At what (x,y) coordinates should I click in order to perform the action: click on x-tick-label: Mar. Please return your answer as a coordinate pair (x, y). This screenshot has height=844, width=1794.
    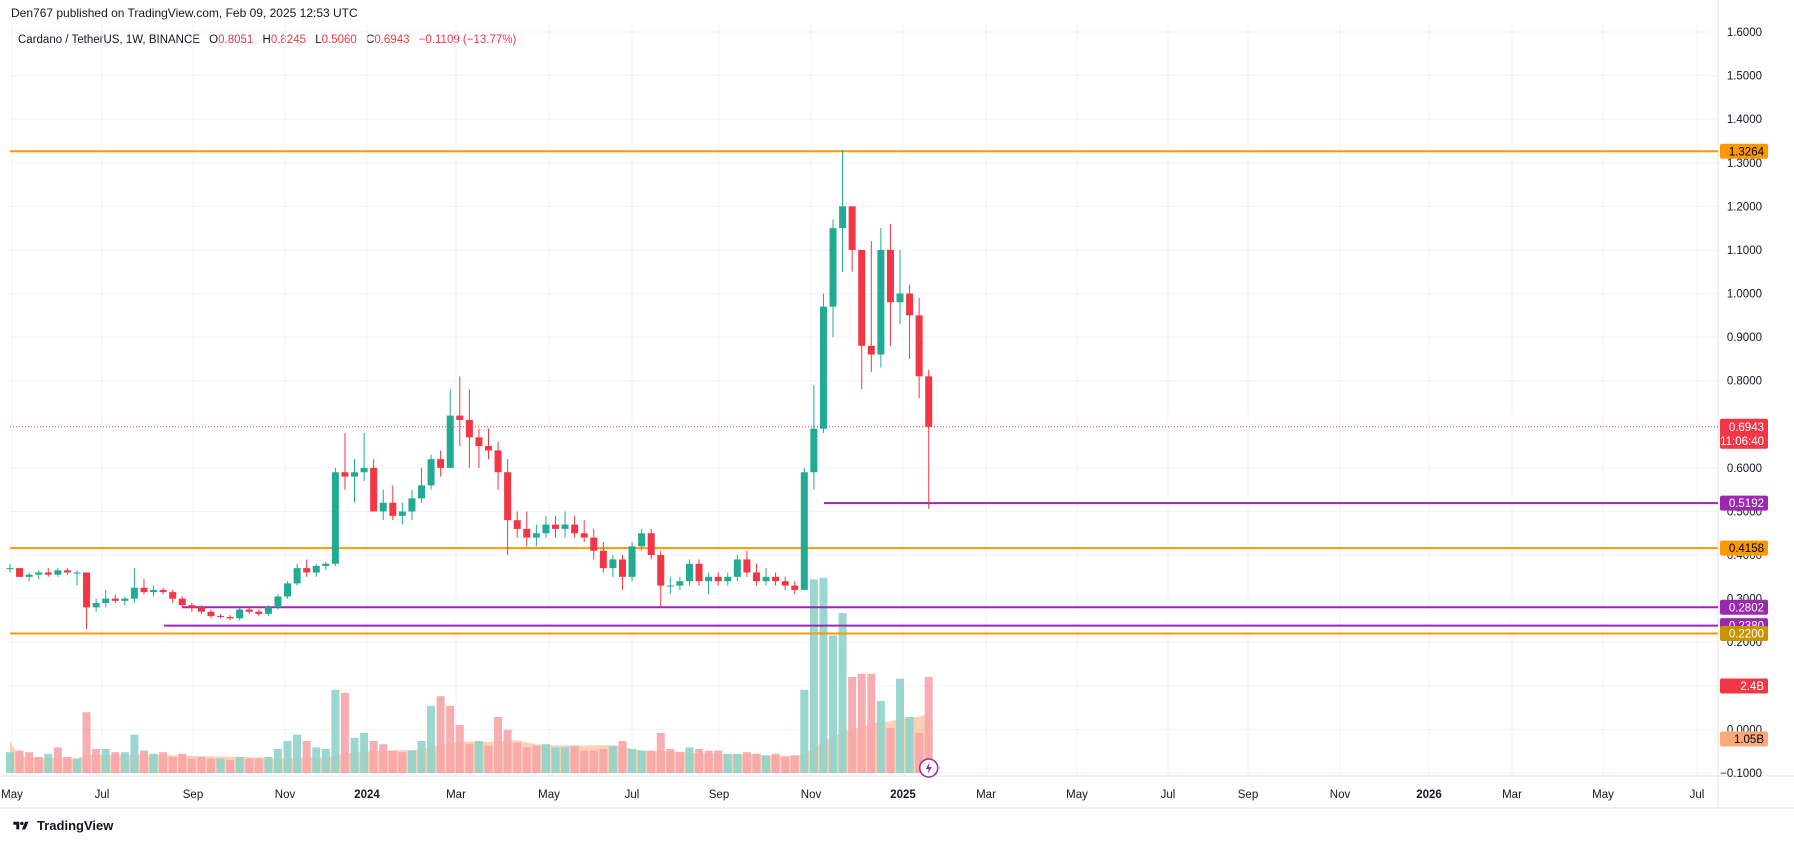
    Looking at the image, I should click on (456, 795).